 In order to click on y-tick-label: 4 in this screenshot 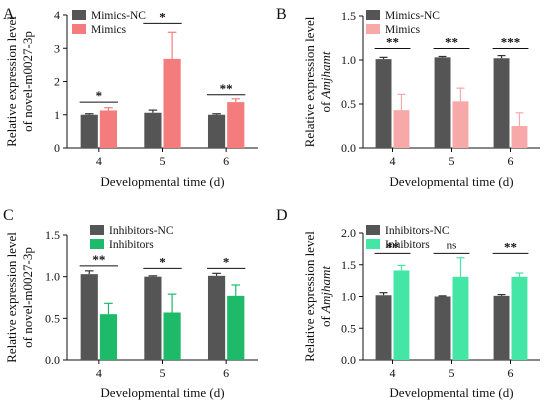, I will do `click(57, 15)`.